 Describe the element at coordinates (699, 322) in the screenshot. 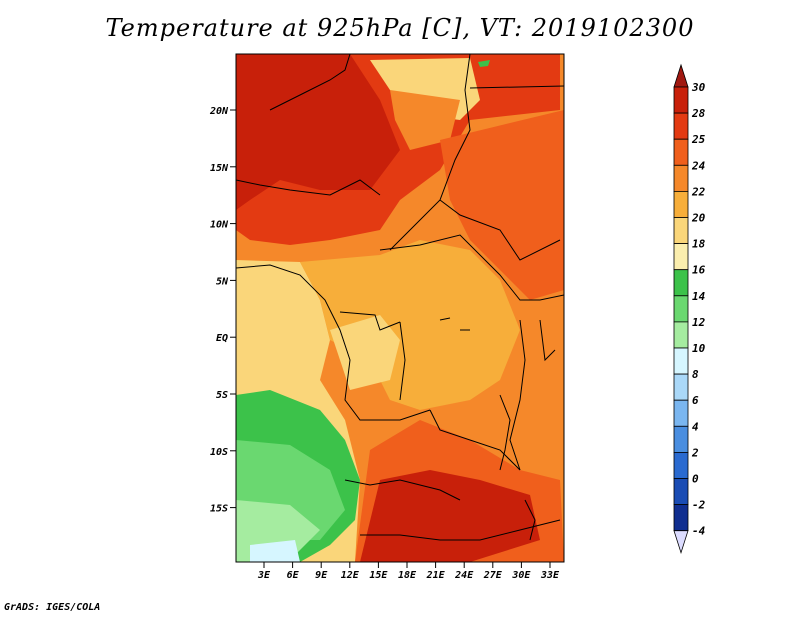

I see `colorbar-label: 12` at that location.